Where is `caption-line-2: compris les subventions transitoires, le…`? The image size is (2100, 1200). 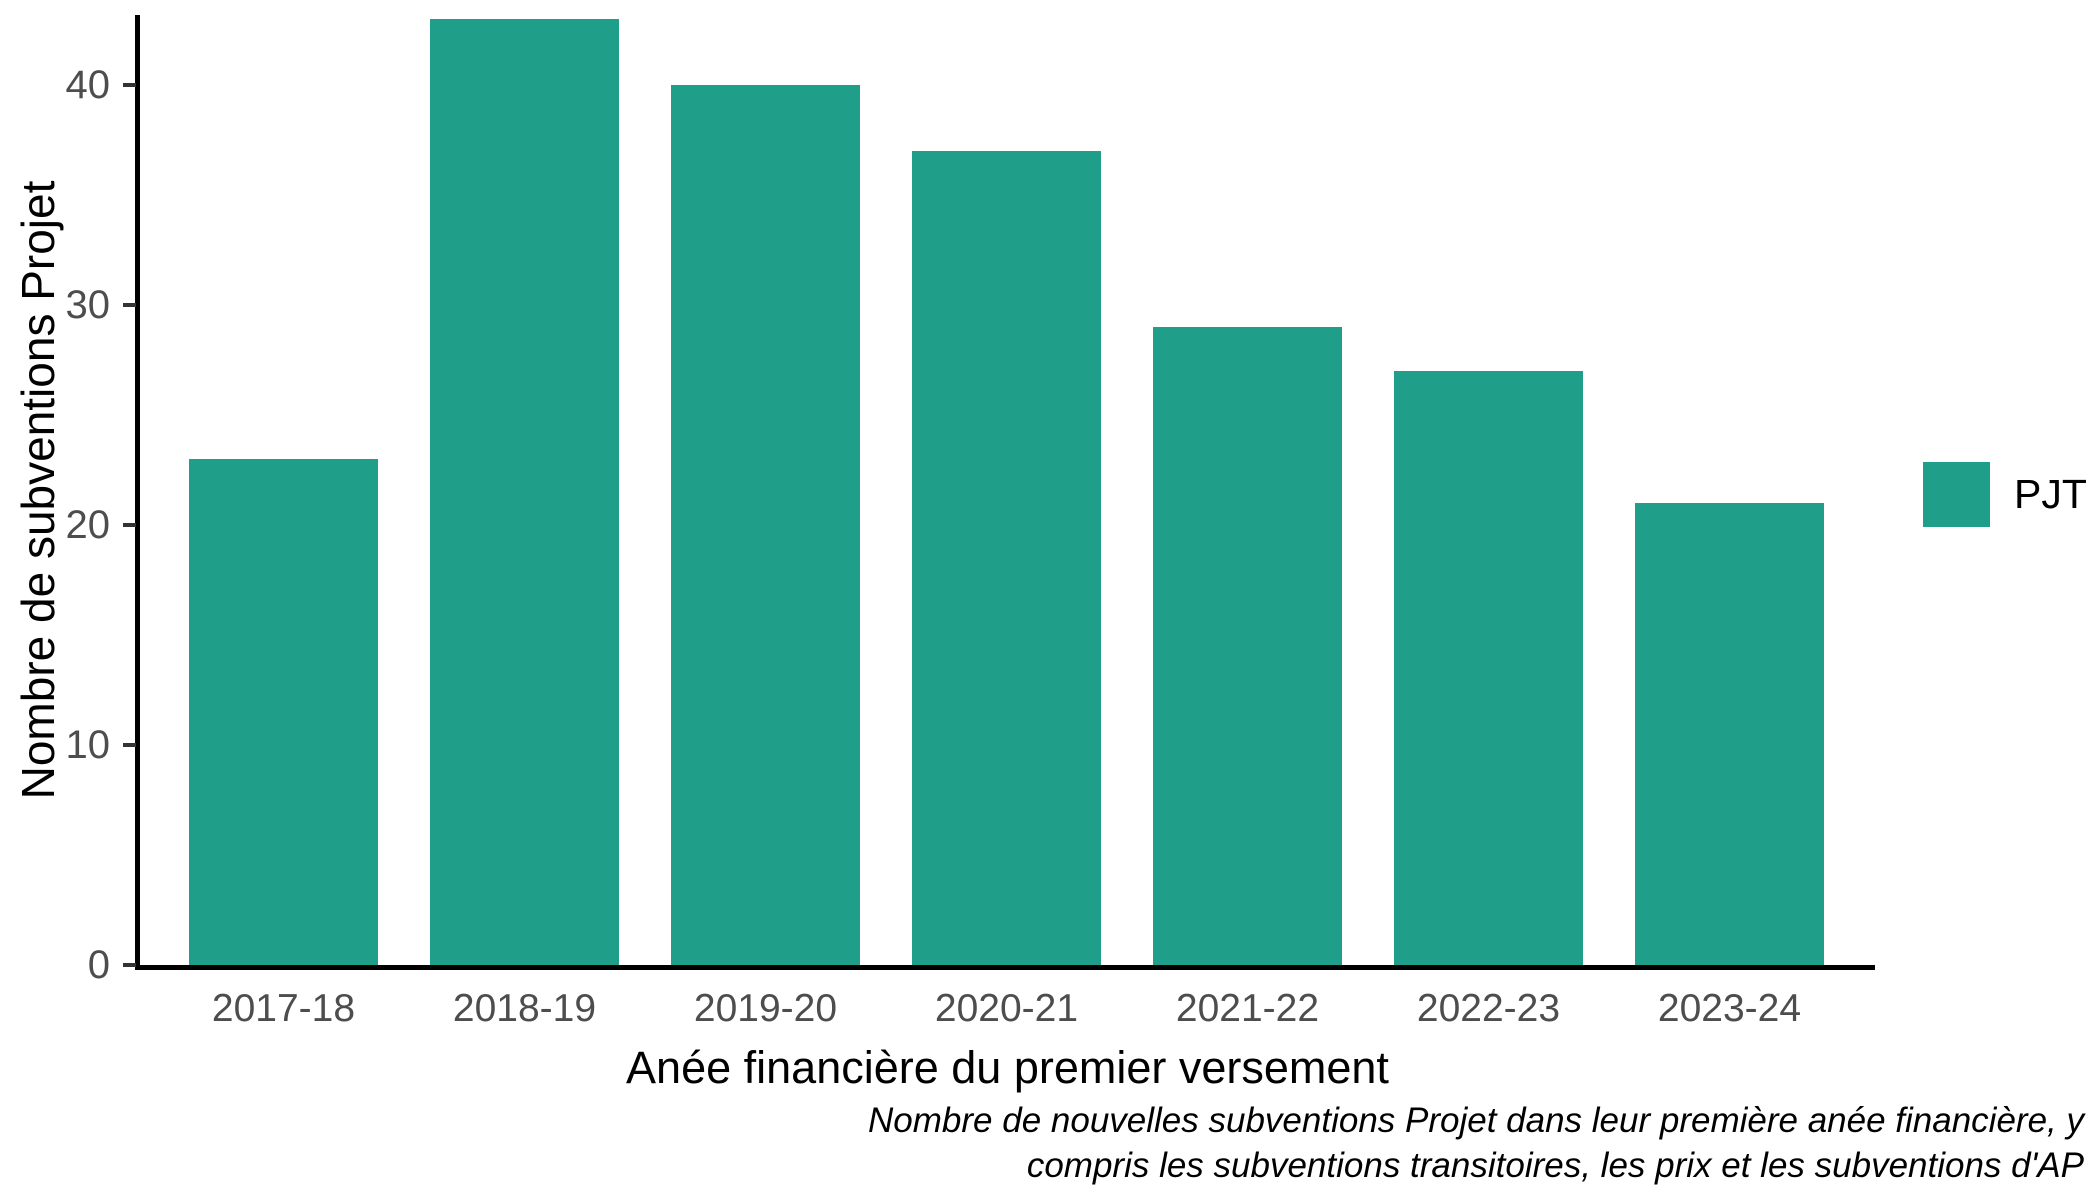 caption-line-2: compris les subventions transitoires, le… is located at coordinates (1555, 1165).